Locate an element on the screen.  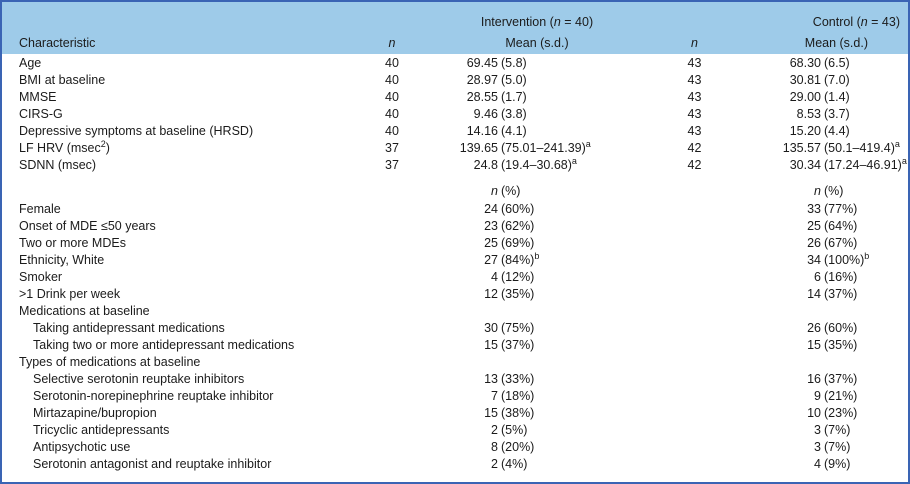
table-row: Tricyclic antidepressants 2 (5%) 3 (7%) is located at coordinates (455, 429).